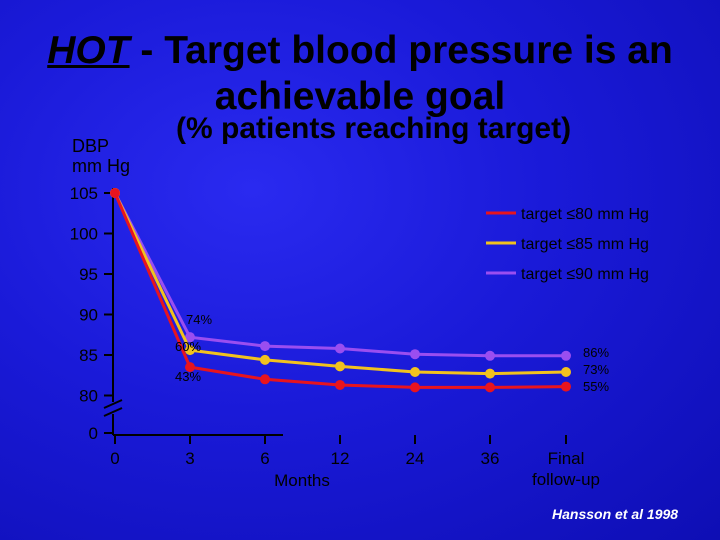 The image size is (720, 540). What do you see at coordinates (88, 315) in the screenshot?
I see `y-tick-label: 90` at bounding box center [88, 315].